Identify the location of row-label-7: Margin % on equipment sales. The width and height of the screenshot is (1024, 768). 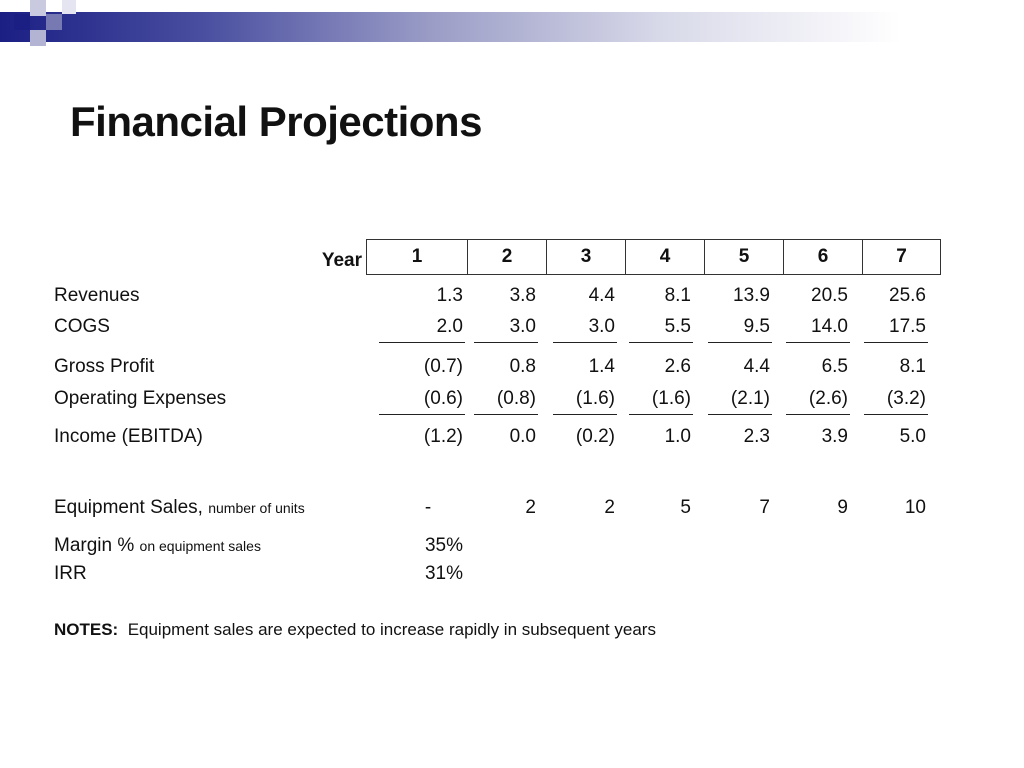
(157, 546).